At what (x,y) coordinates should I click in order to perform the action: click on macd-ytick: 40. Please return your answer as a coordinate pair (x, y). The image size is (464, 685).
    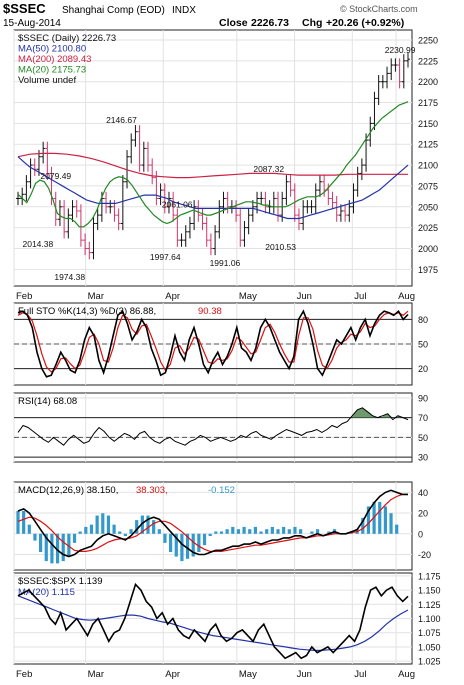
    Looking at the image, I should click on (423, 493).